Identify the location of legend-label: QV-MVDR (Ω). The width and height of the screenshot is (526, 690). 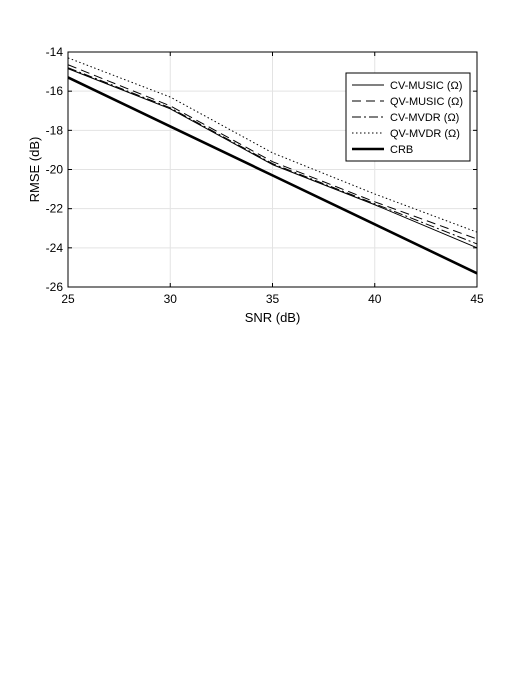
(425, 134).